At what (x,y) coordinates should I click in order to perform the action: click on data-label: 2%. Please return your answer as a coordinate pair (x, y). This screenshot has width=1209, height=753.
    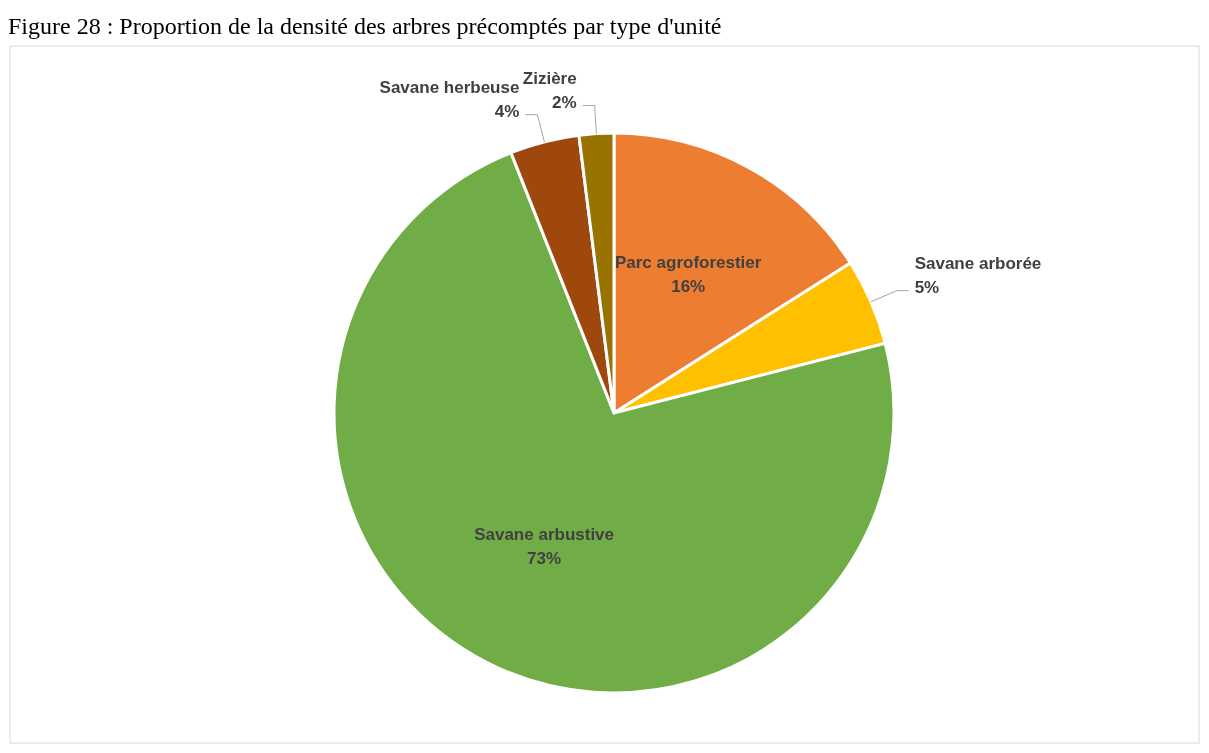
    Looking at the image, I should click on (564, 102).